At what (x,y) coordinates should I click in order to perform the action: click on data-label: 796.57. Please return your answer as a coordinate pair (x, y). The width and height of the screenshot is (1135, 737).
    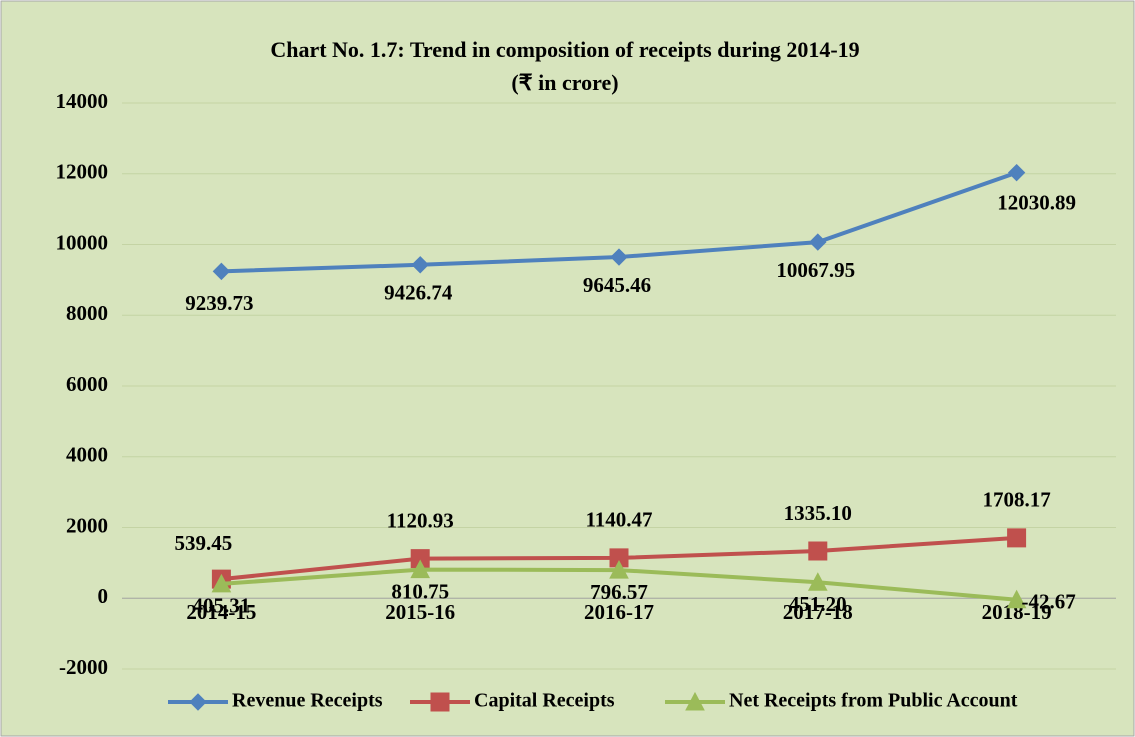
    Looking at the image, I should click on (619, 592).